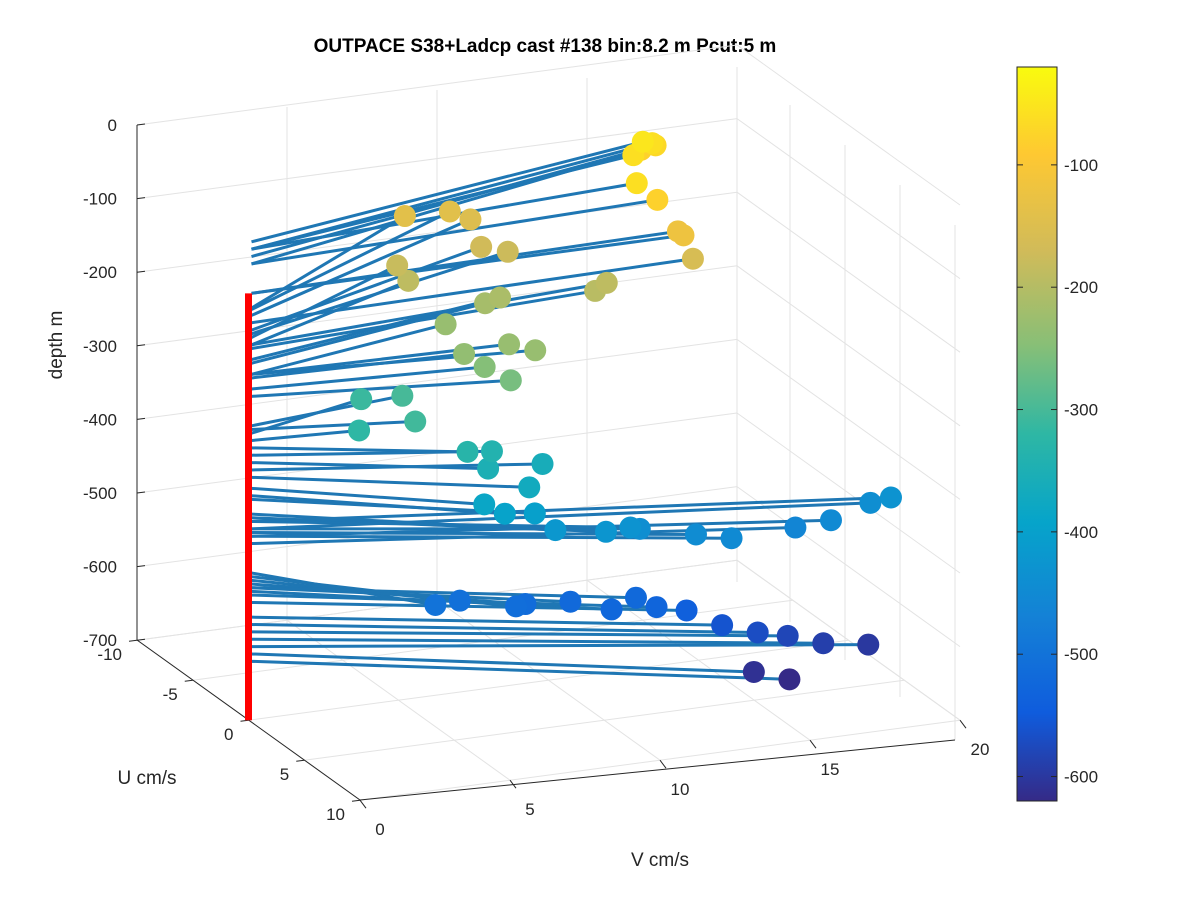 The width and height of the screenshot is (1200, 900). Describe the element at coordinates (100, 419) in the screenshot. I see `z-tick-label: -400` at that location.